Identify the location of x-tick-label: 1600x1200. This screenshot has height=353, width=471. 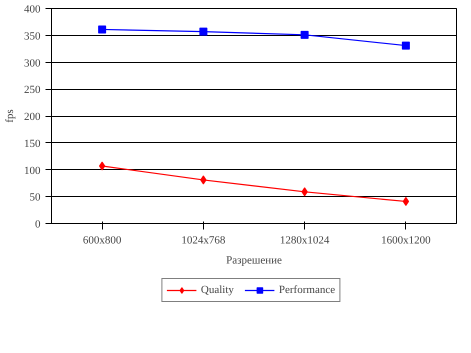
(406, 240).